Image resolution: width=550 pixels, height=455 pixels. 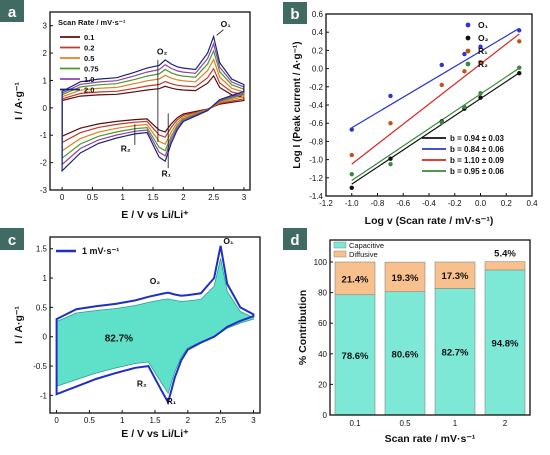 I want to click on bar-label-diffusive: 21.4%, so click(x=355, y=279).